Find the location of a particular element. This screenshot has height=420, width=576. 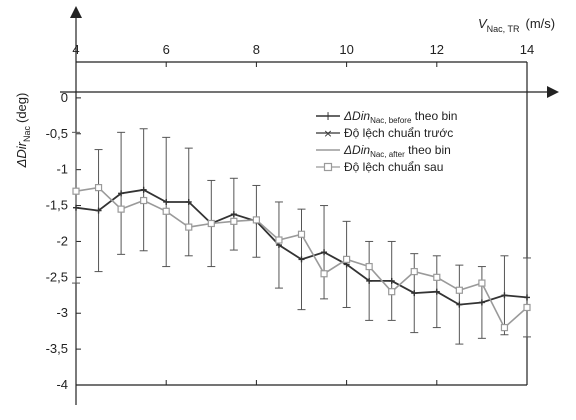

y-tick-label: -2 is located at coordinates (62, 240).